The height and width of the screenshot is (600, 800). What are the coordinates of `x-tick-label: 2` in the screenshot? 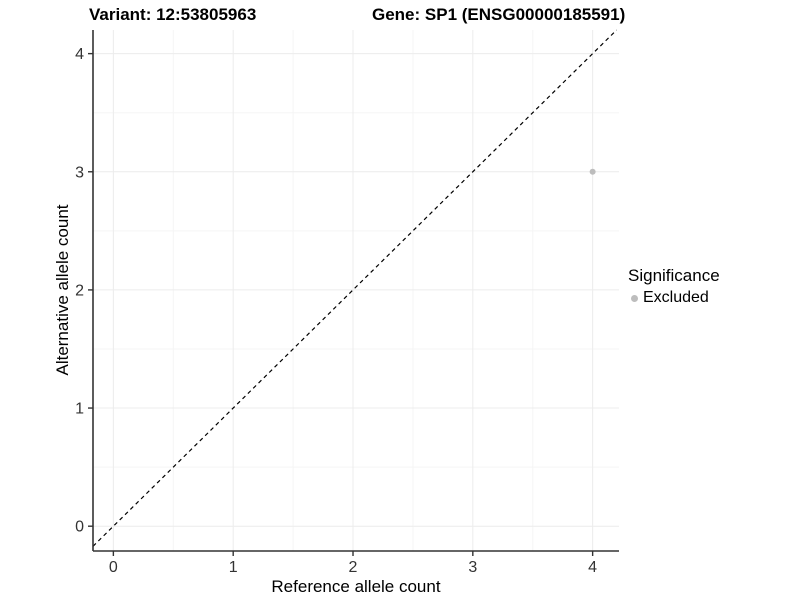 It's located at (353, 567).